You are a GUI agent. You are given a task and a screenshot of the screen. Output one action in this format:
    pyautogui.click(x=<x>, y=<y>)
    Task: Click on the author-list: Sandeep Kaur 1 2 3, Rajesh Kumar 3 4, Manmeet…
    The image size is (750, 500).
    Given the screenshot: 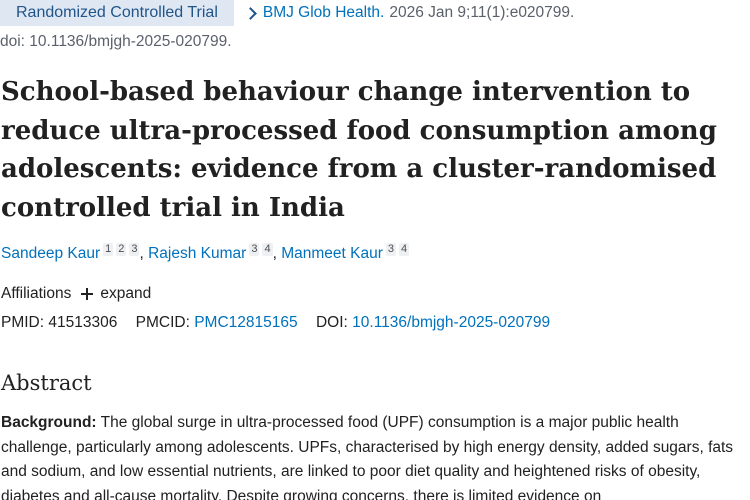 What is the action you would take?
    pyautogui.click(x=205, y=253)
    